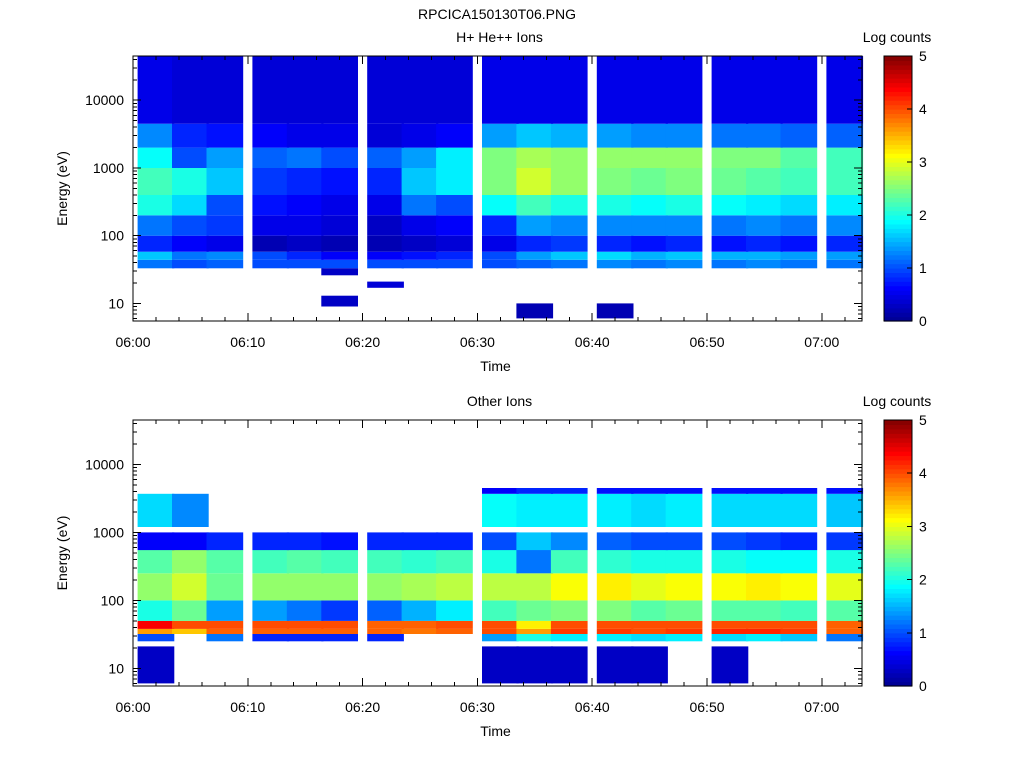 The width and height of the screenshot is (1024, 768). What do you see at coordinates (477, 707) in the screenshot?
I see `x-tick-label: 06:30` at bounding box center [477, 707].